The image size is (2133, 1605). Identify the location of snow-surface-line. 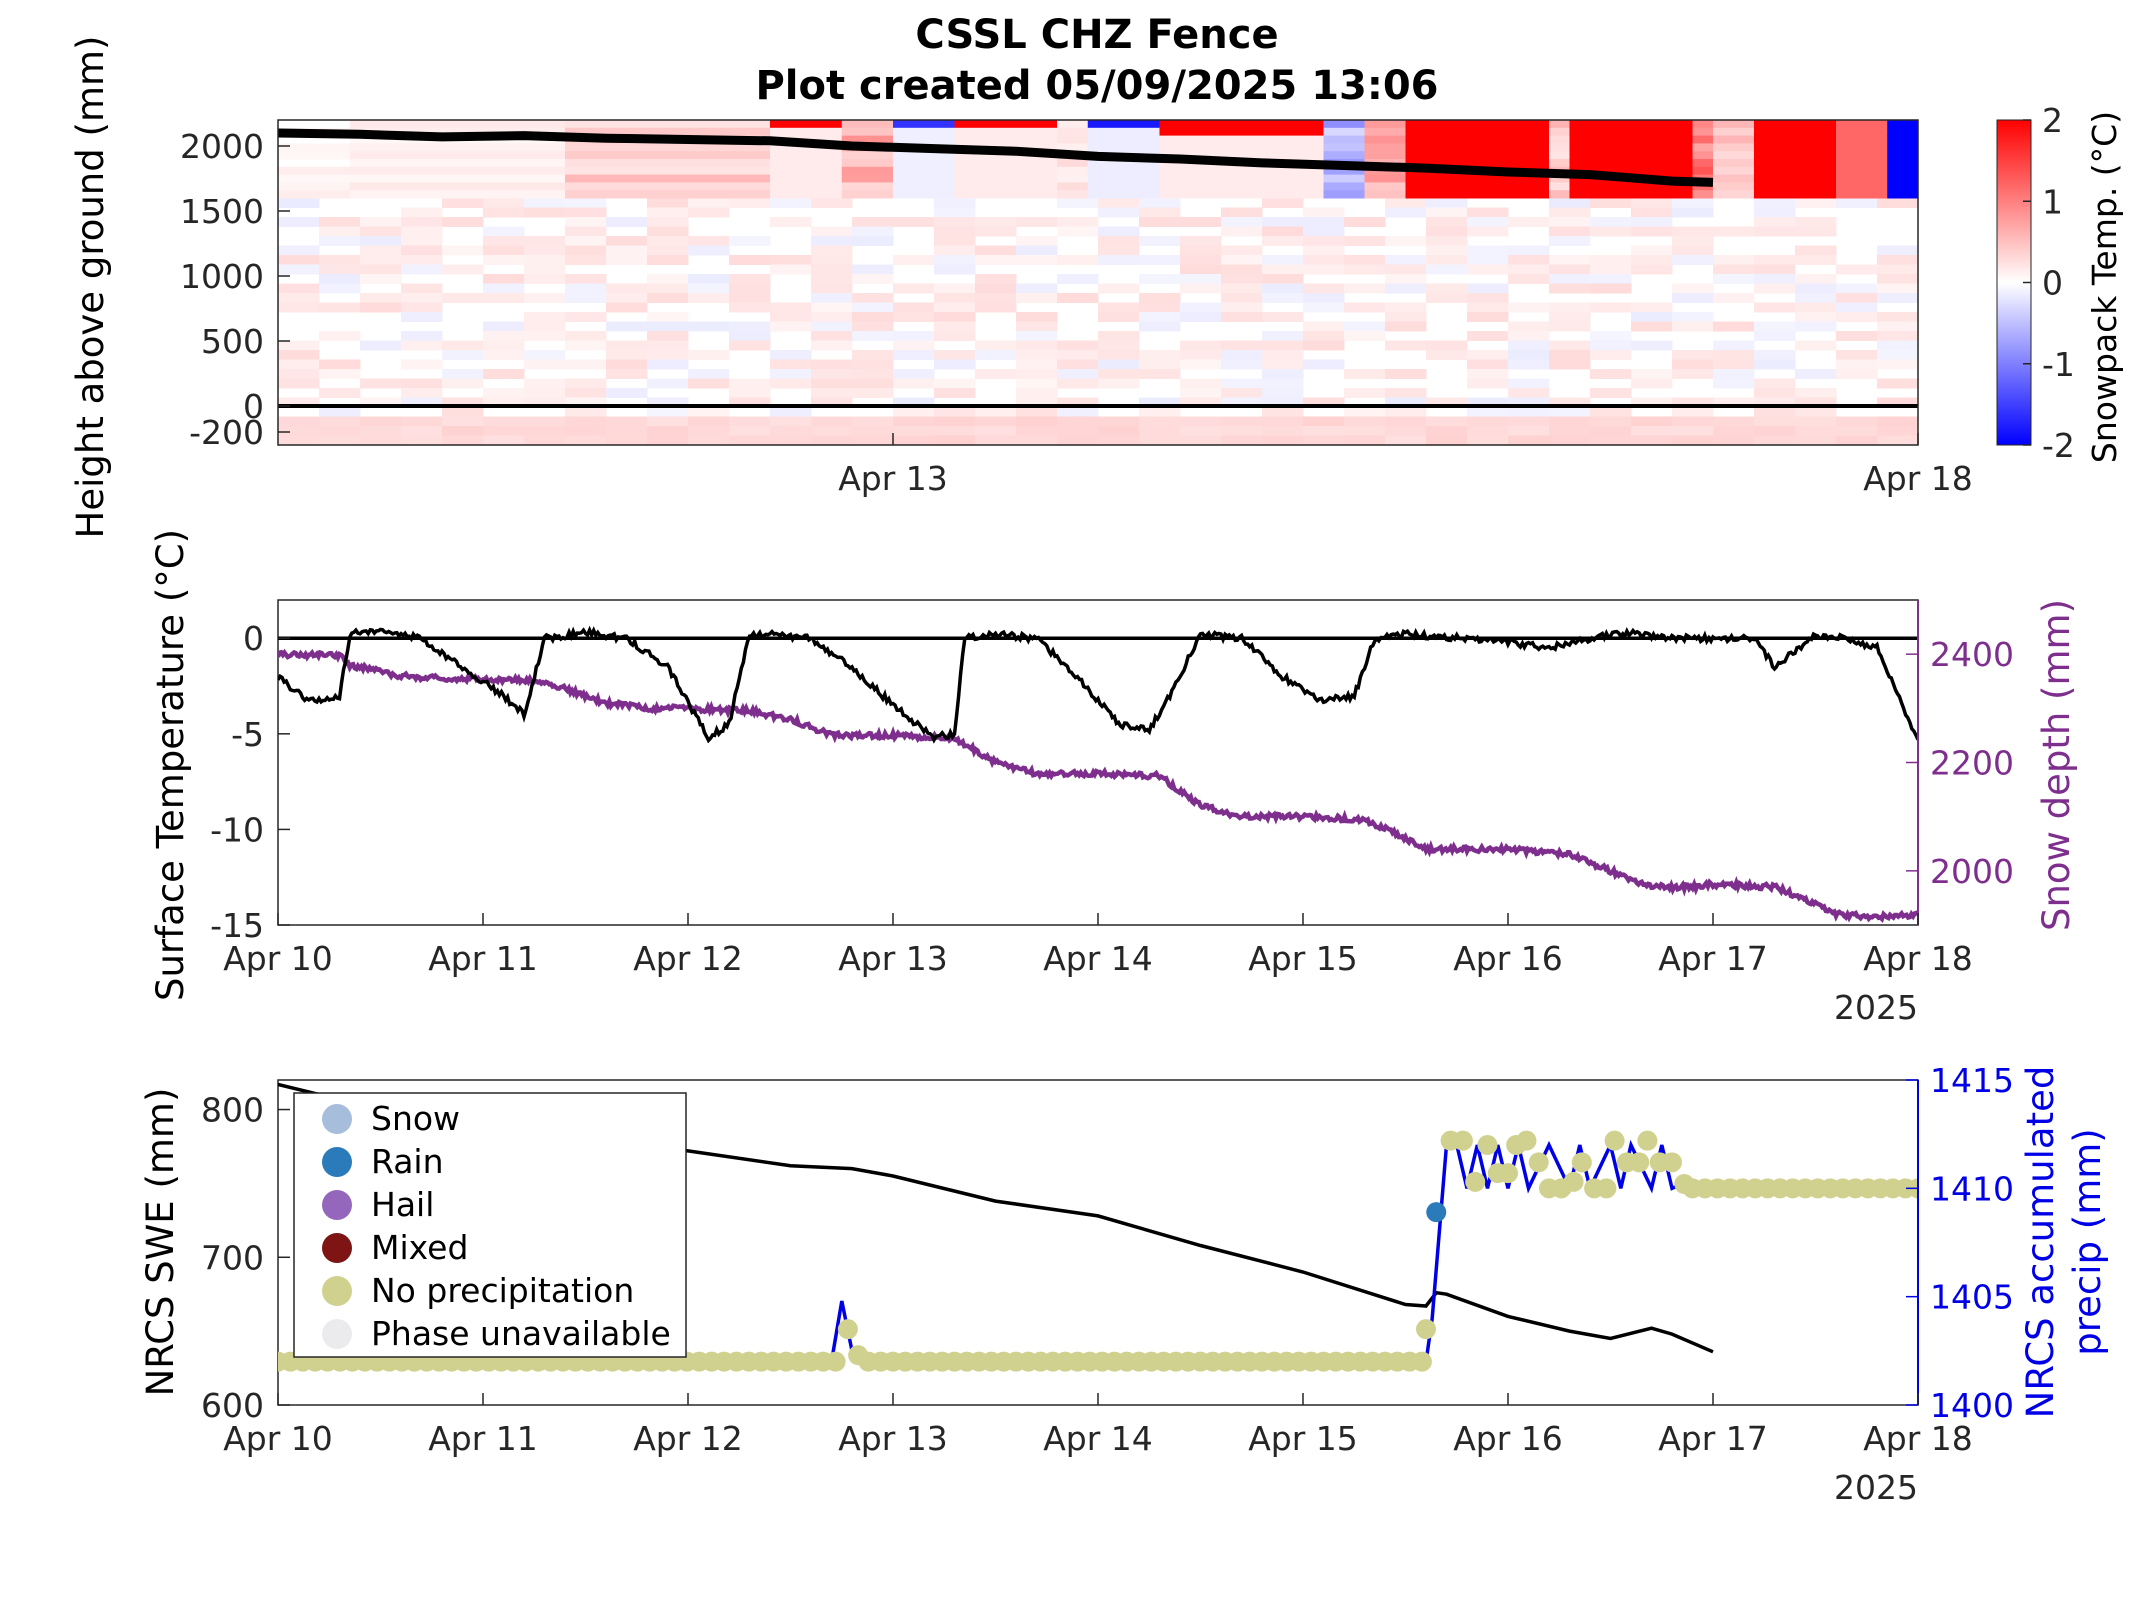
(995, 157).